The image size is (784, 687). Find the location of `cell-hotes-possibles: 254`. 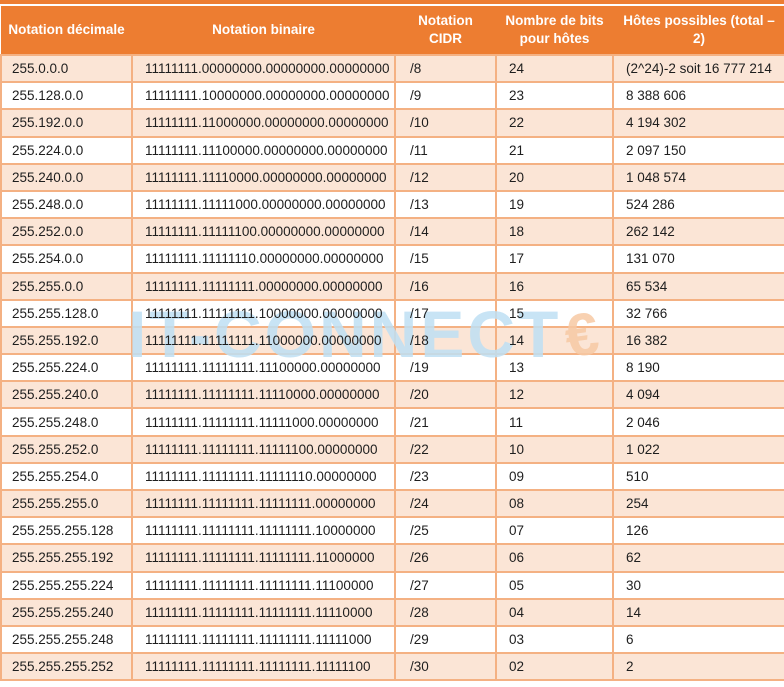

cell-hotes-possibles: 254 is located at coordinates (698, 503).